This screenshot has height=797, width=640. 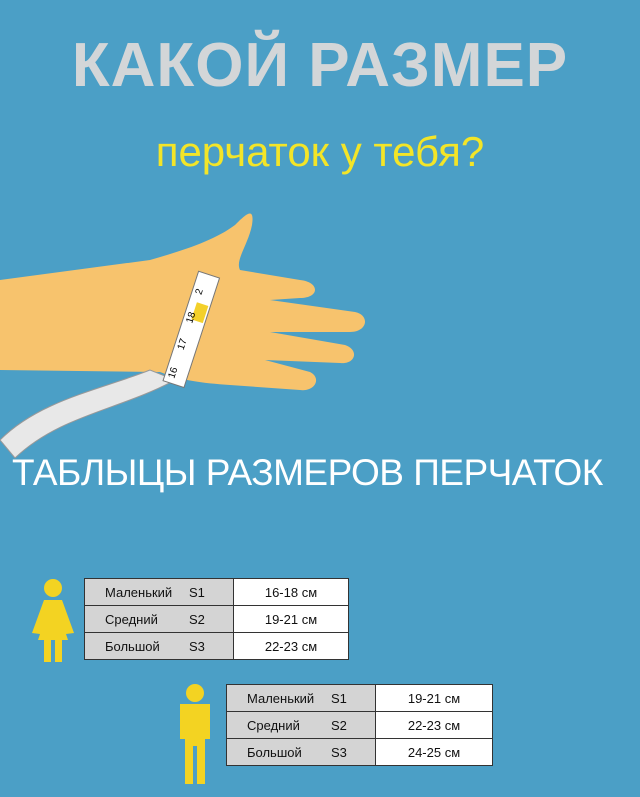 I want to click on tape-mark: 2, so click(x=200, y=291).